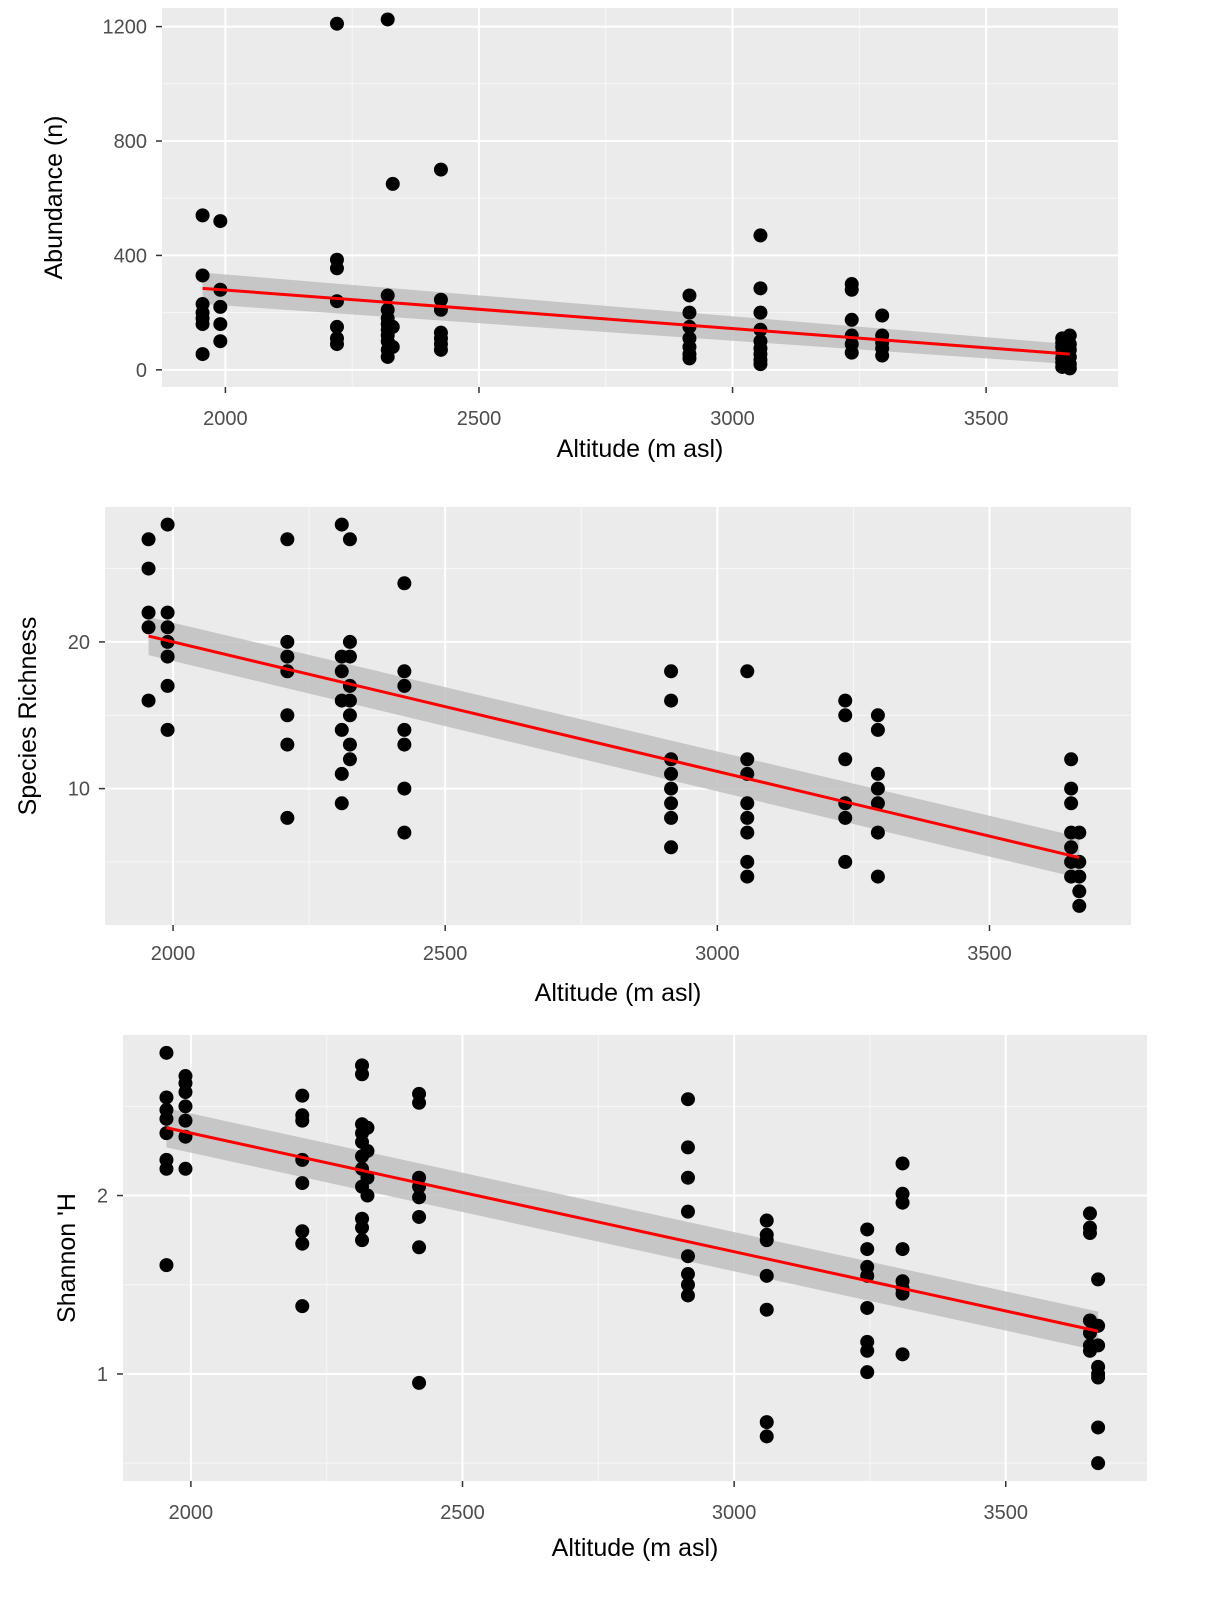  What do you see at coordinates (141, 371) in the screenshot?
I see `y-tick-label: 0` at bounding box center [141, 371].